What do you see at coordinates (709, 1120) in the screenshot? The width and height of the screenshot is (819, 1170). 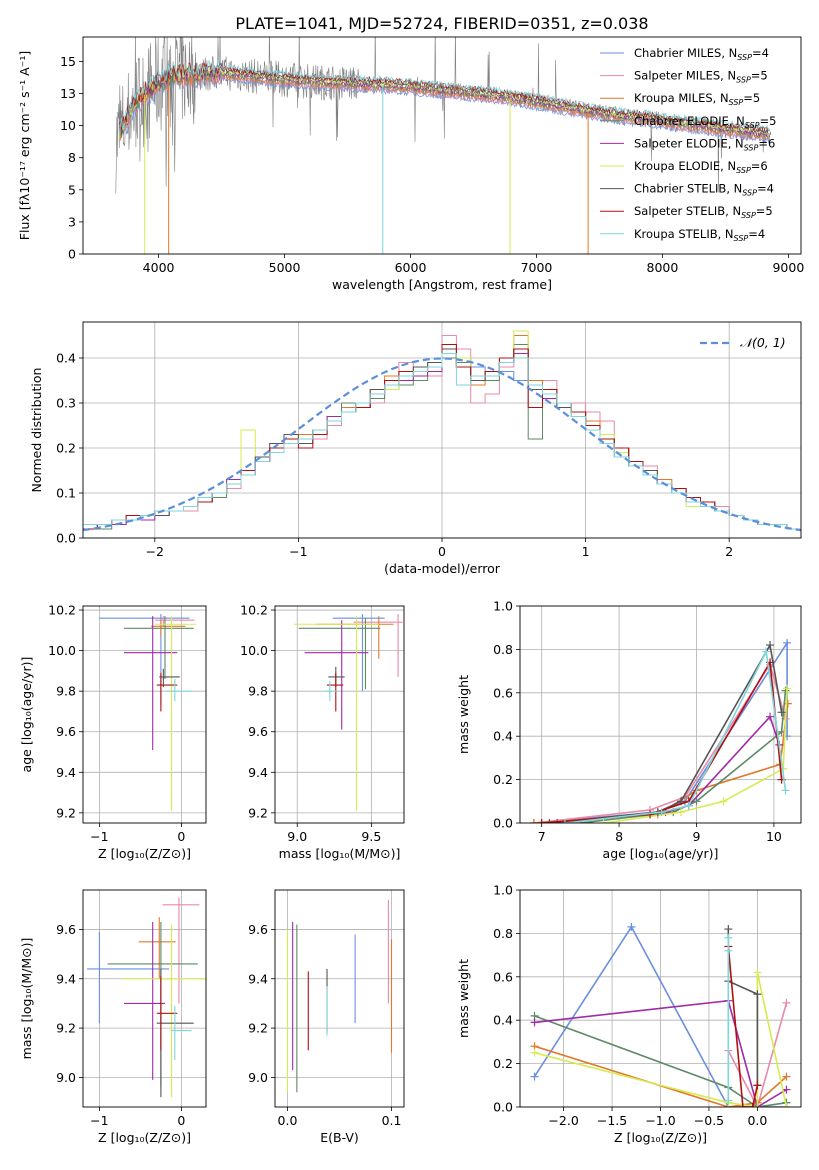 I see `x-tick-label: −0.5` at bounding box center [709, 1120].